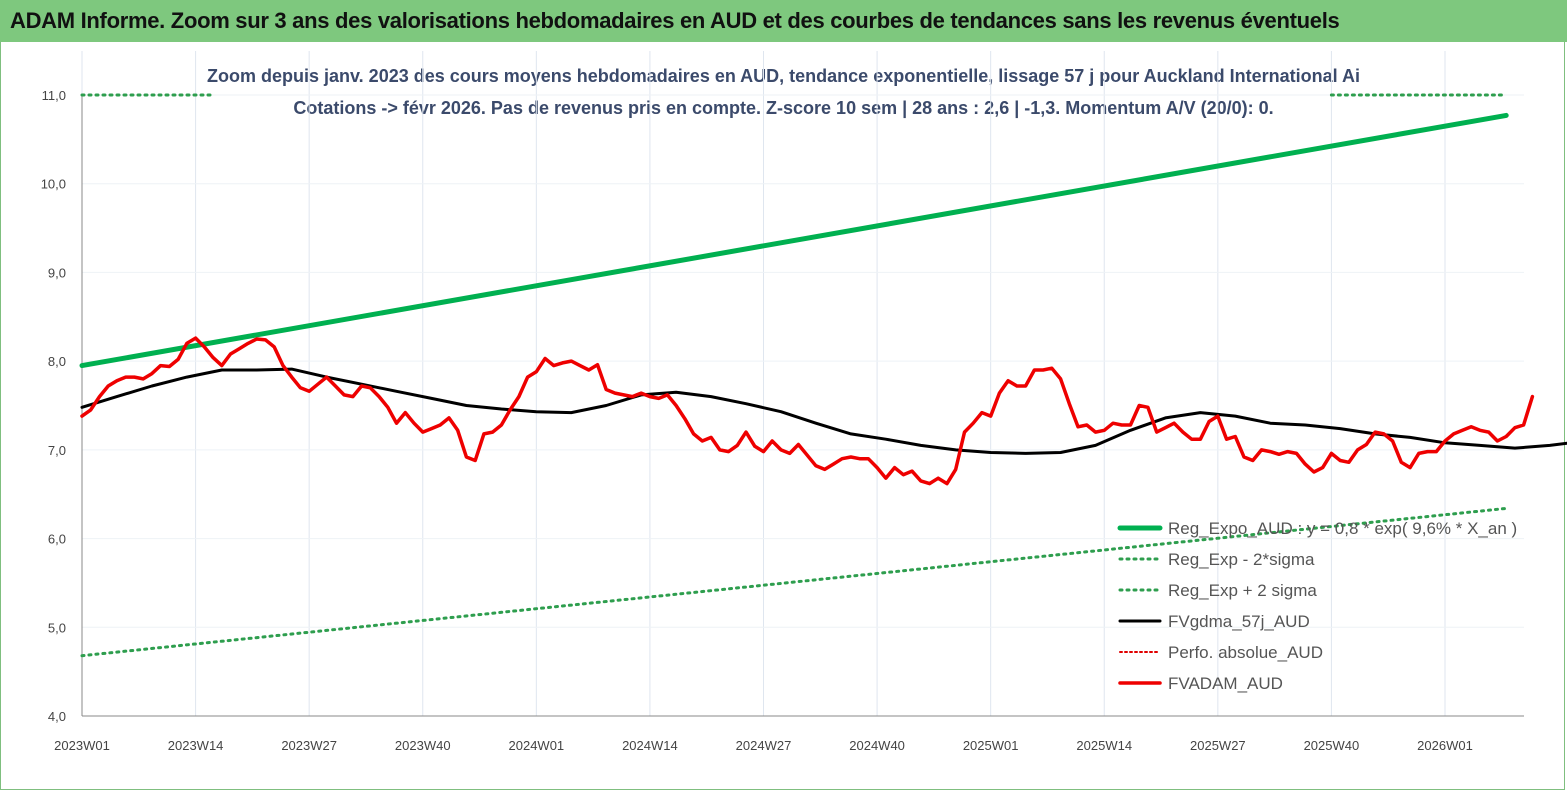  Describe the element at coordinates (1225, 683) in the screenshot. I see `legend-label: FVADAM_AUD` at that location.